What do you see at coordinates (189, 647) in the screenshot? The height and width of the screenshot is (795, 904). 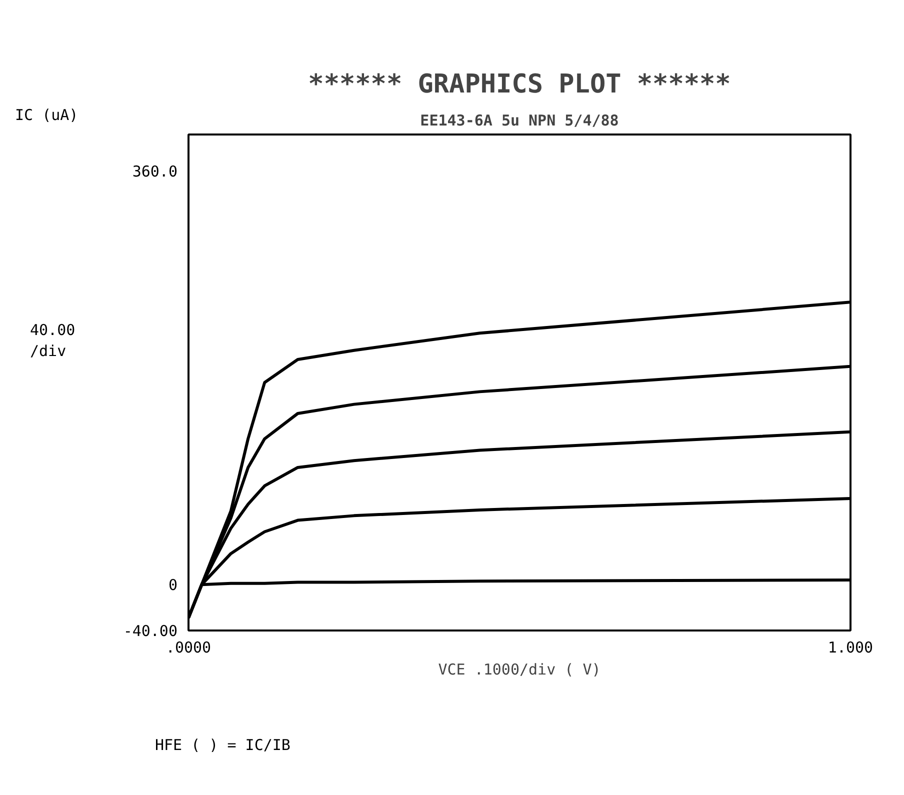 I see `x-tick-label: .0000` at bounding box center [189, 647].